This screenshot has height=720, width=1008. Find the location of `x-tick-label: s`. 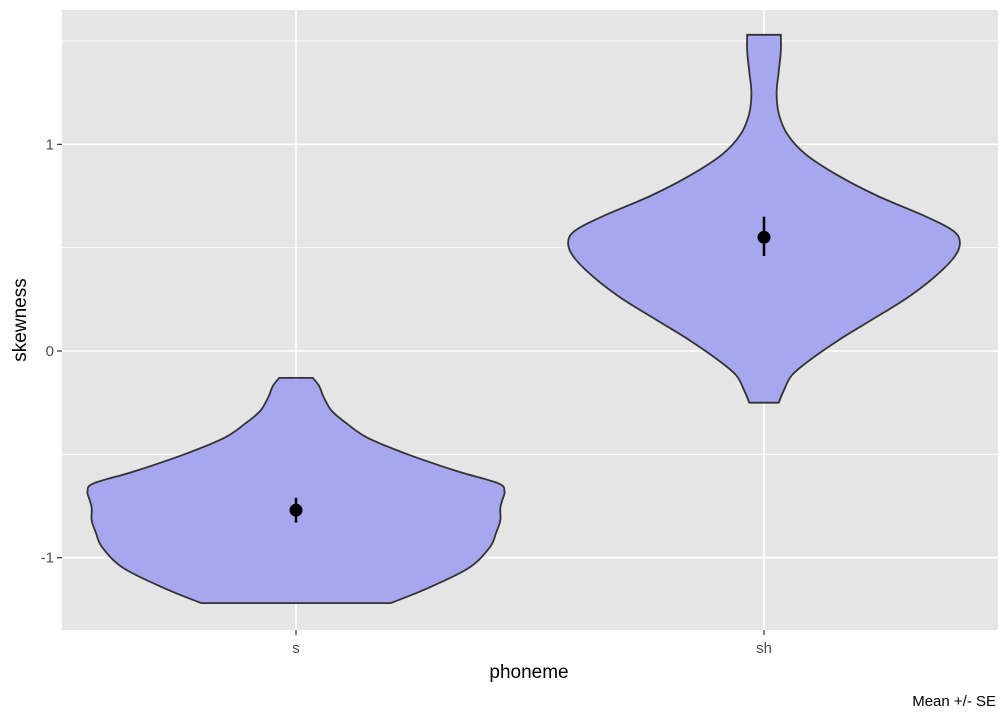

x-tick-label: s is located at coordinates (296, 648).